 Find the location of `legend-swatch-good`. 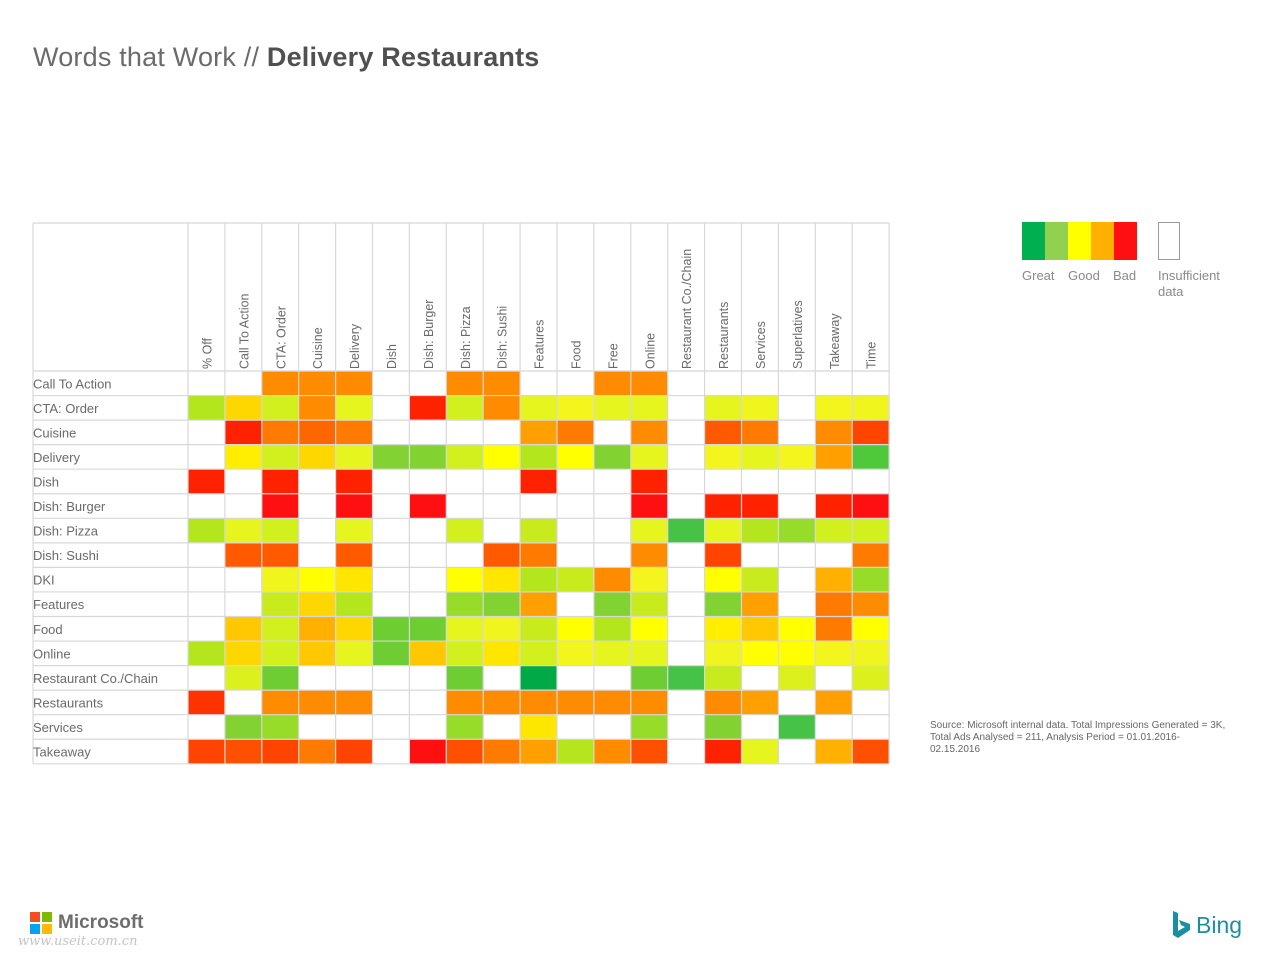

legend-swatch-good is located at coordinates (1079, 241).